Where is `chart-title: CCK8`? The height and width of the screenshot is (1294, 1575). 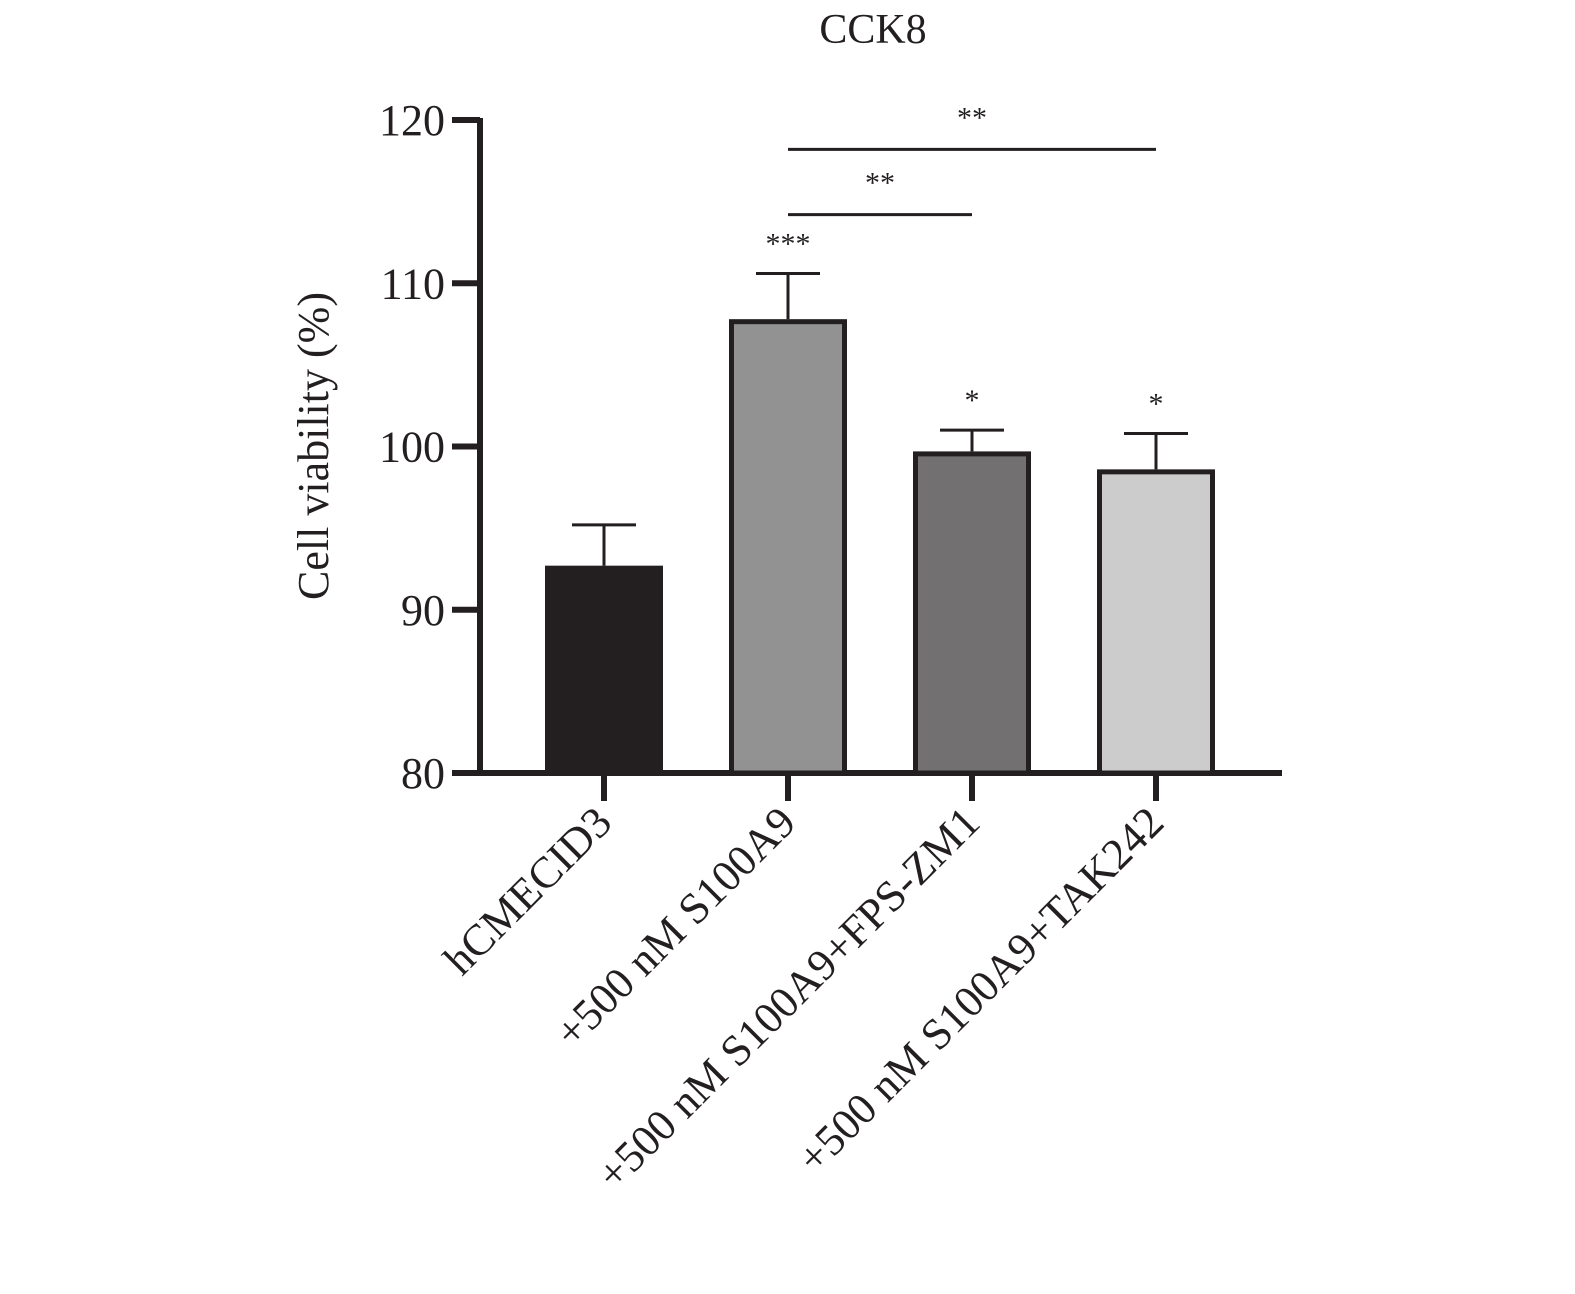
chart-title: CCK8 is located at coordinates (872, 30).